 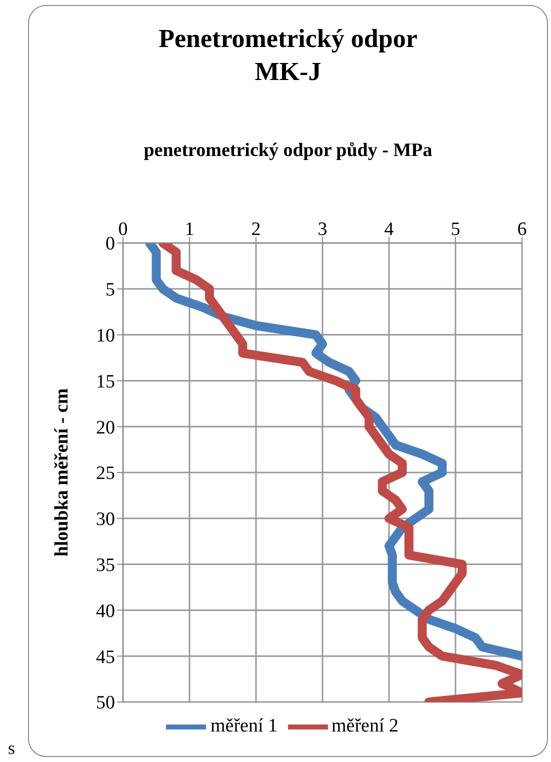 I want to click on y-axis-title: hloubka měření - cm, so click(x=62, y=472).